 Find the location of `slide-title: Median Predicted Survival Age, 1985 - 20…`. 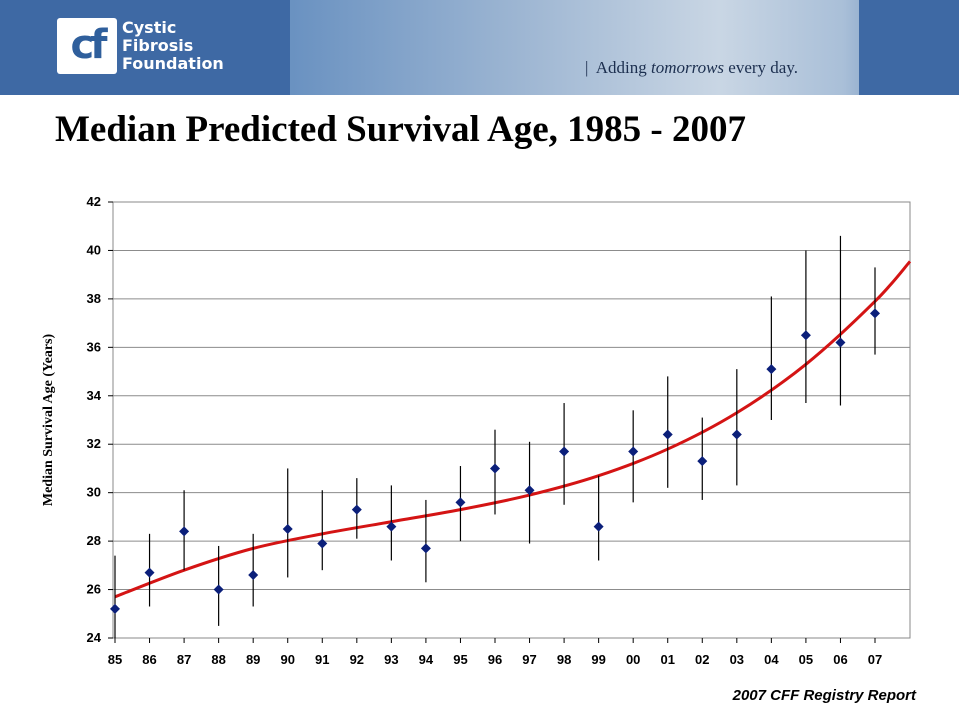

slide-title: Median Predicted Survival Age, 1985 - 20… is located at coordinates (400, 129).